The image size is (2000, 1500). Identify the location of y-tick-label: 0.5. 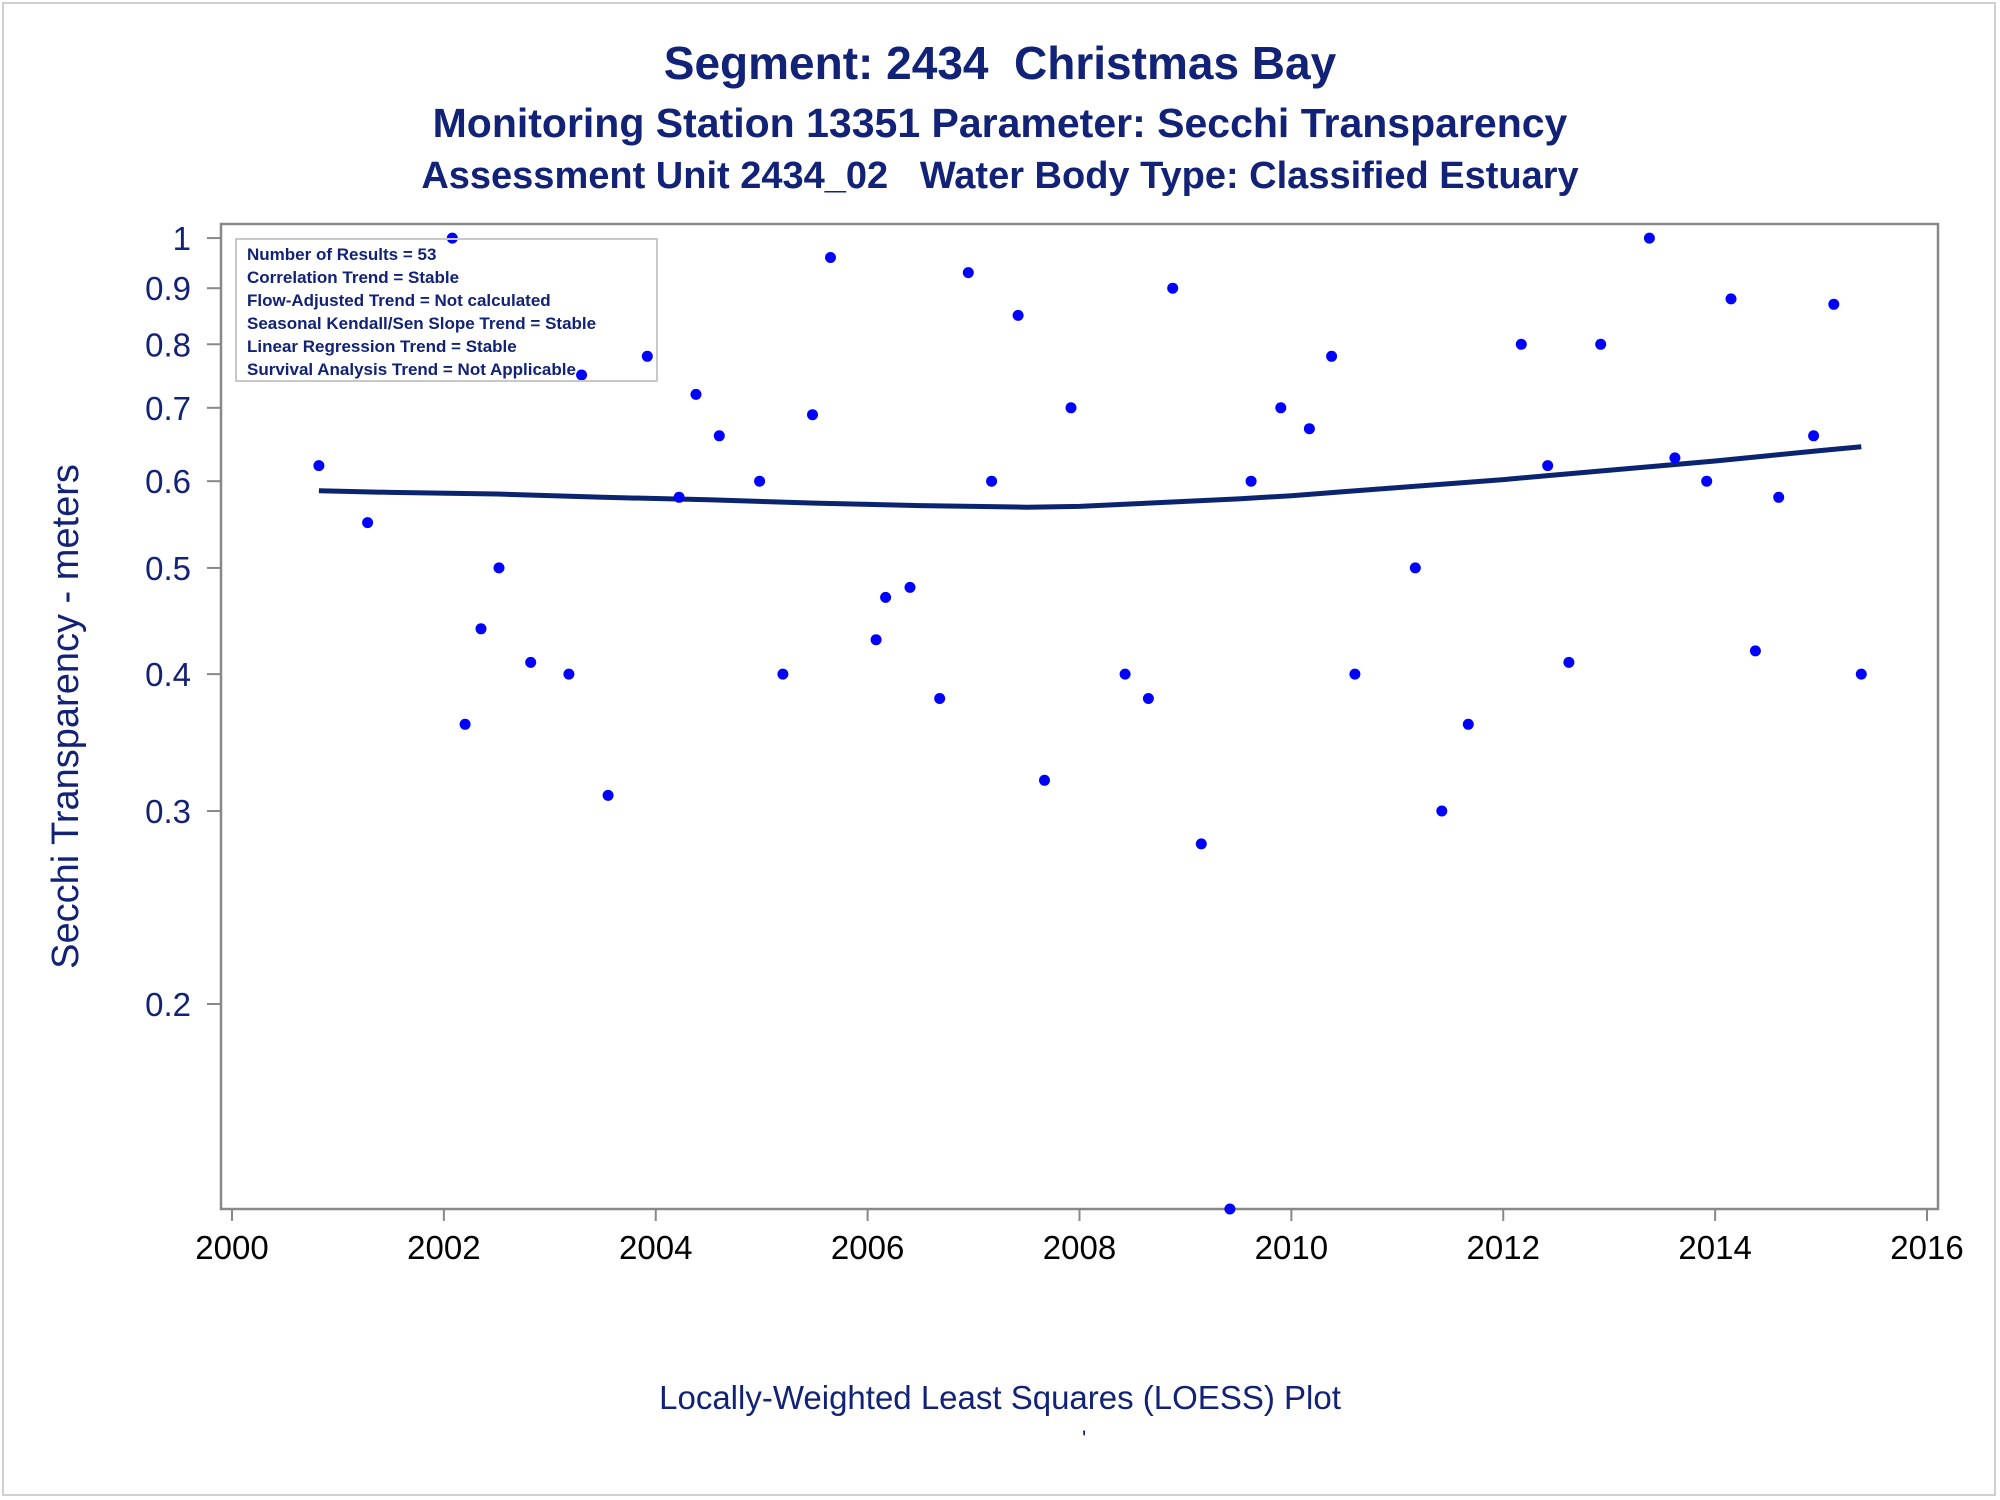
(168, 568).